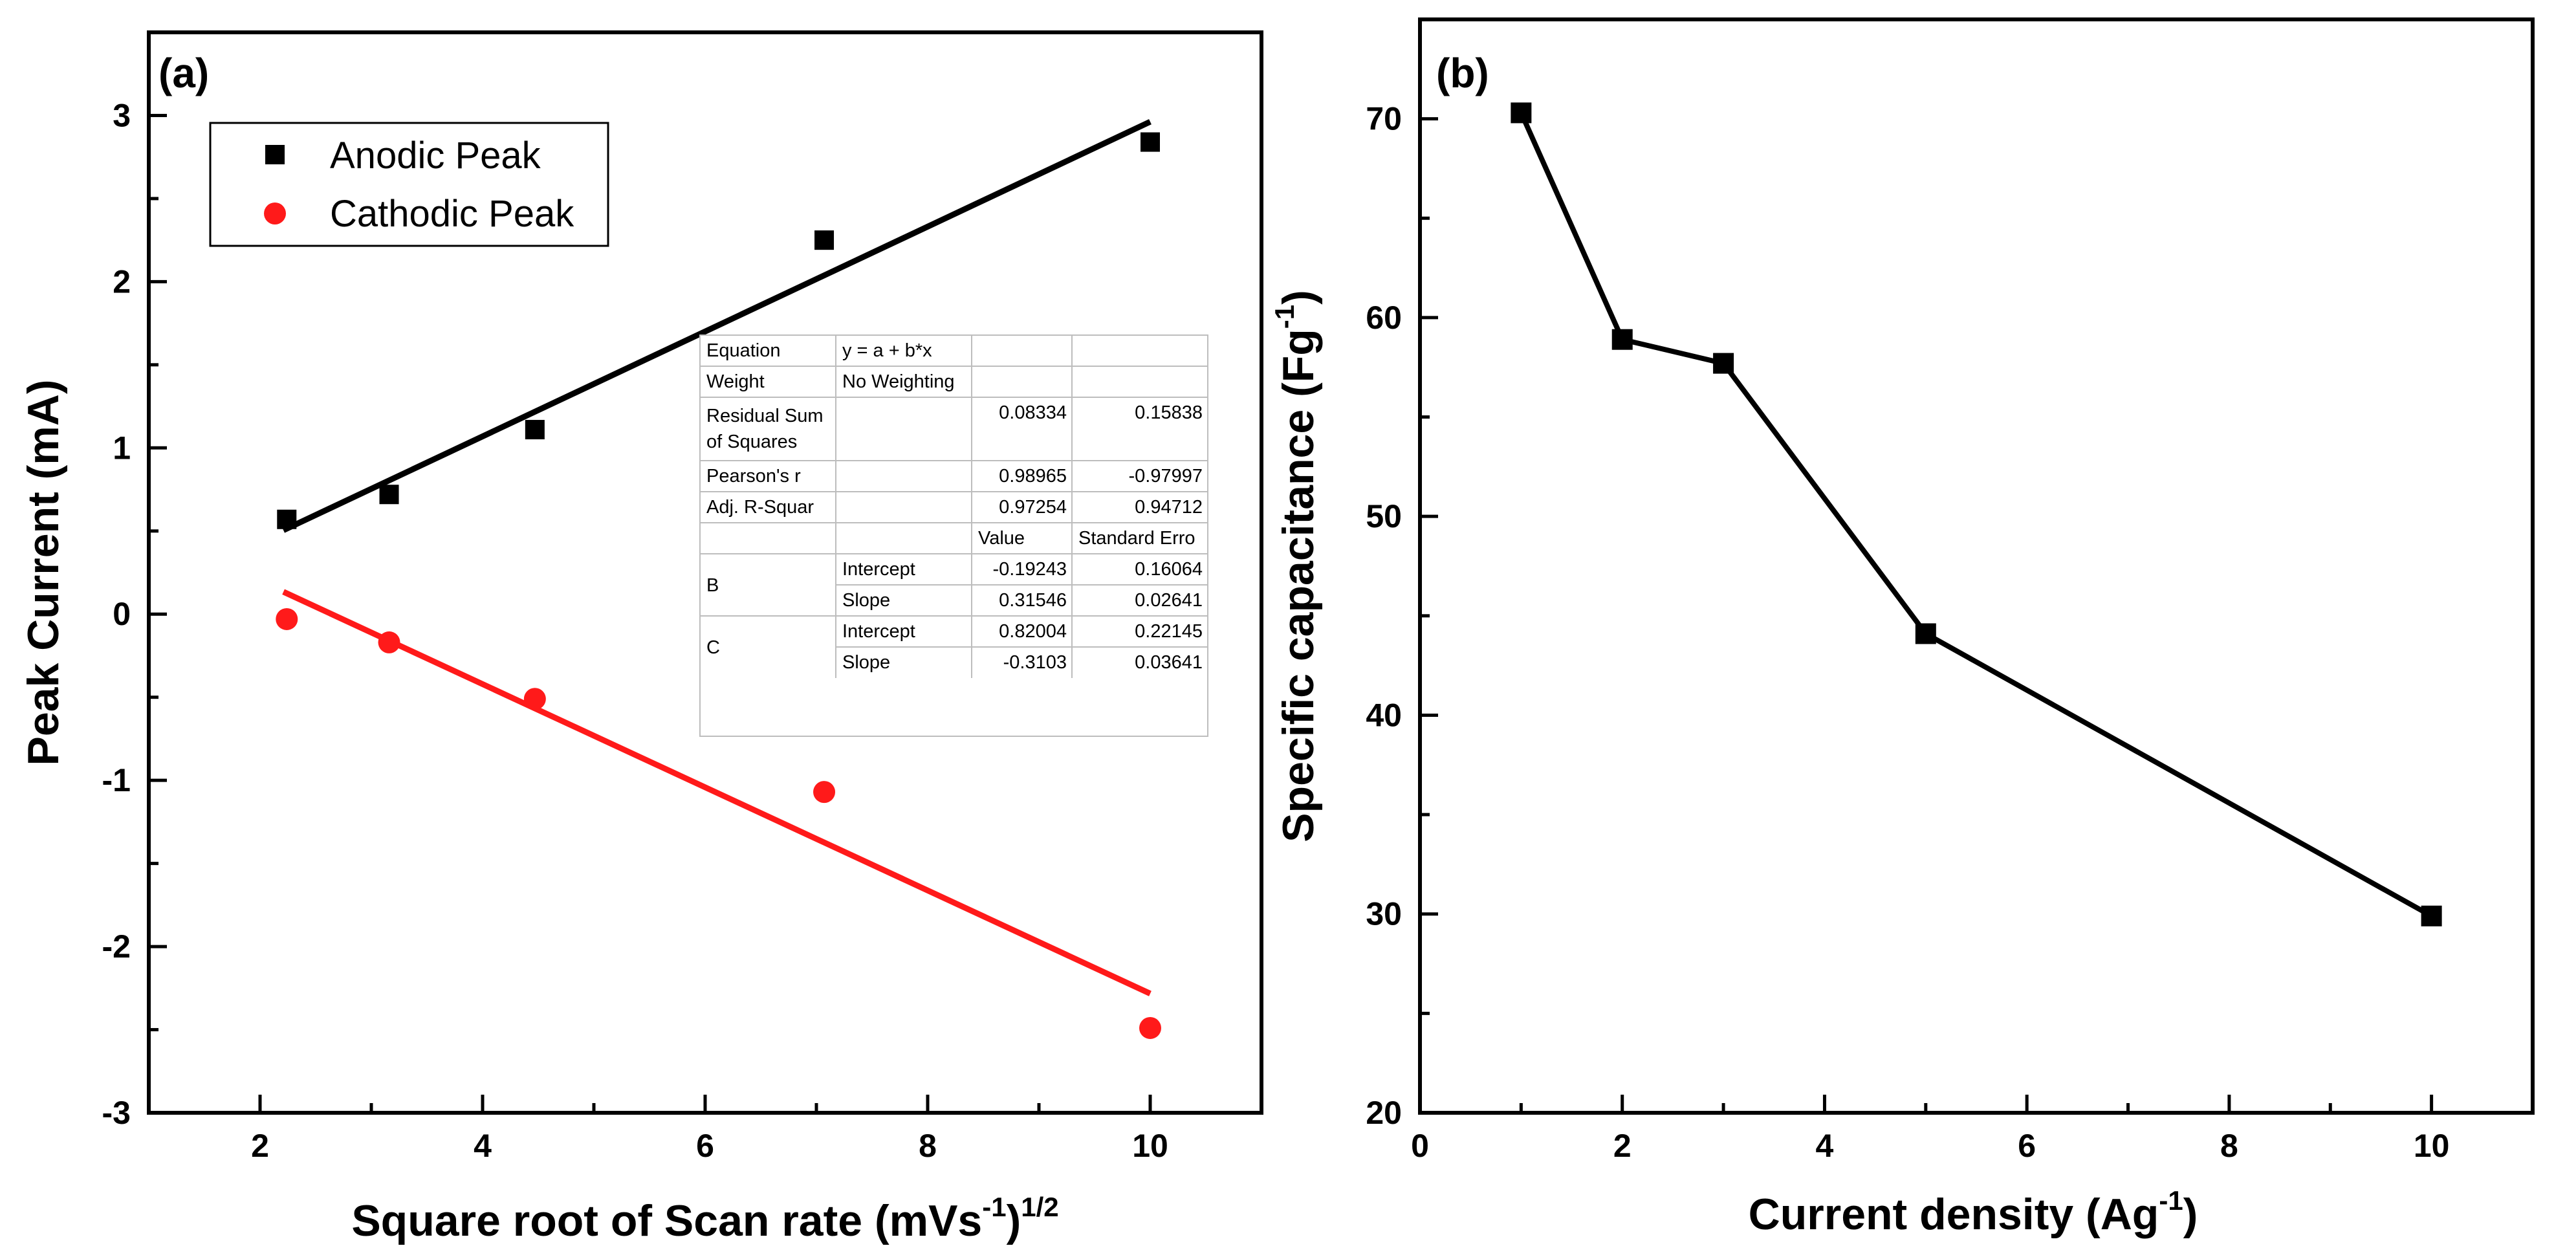  Describe the element at coordinates (753, 477) in the screenshot. I see `fit-table-cell: Pearson's r` at that location.